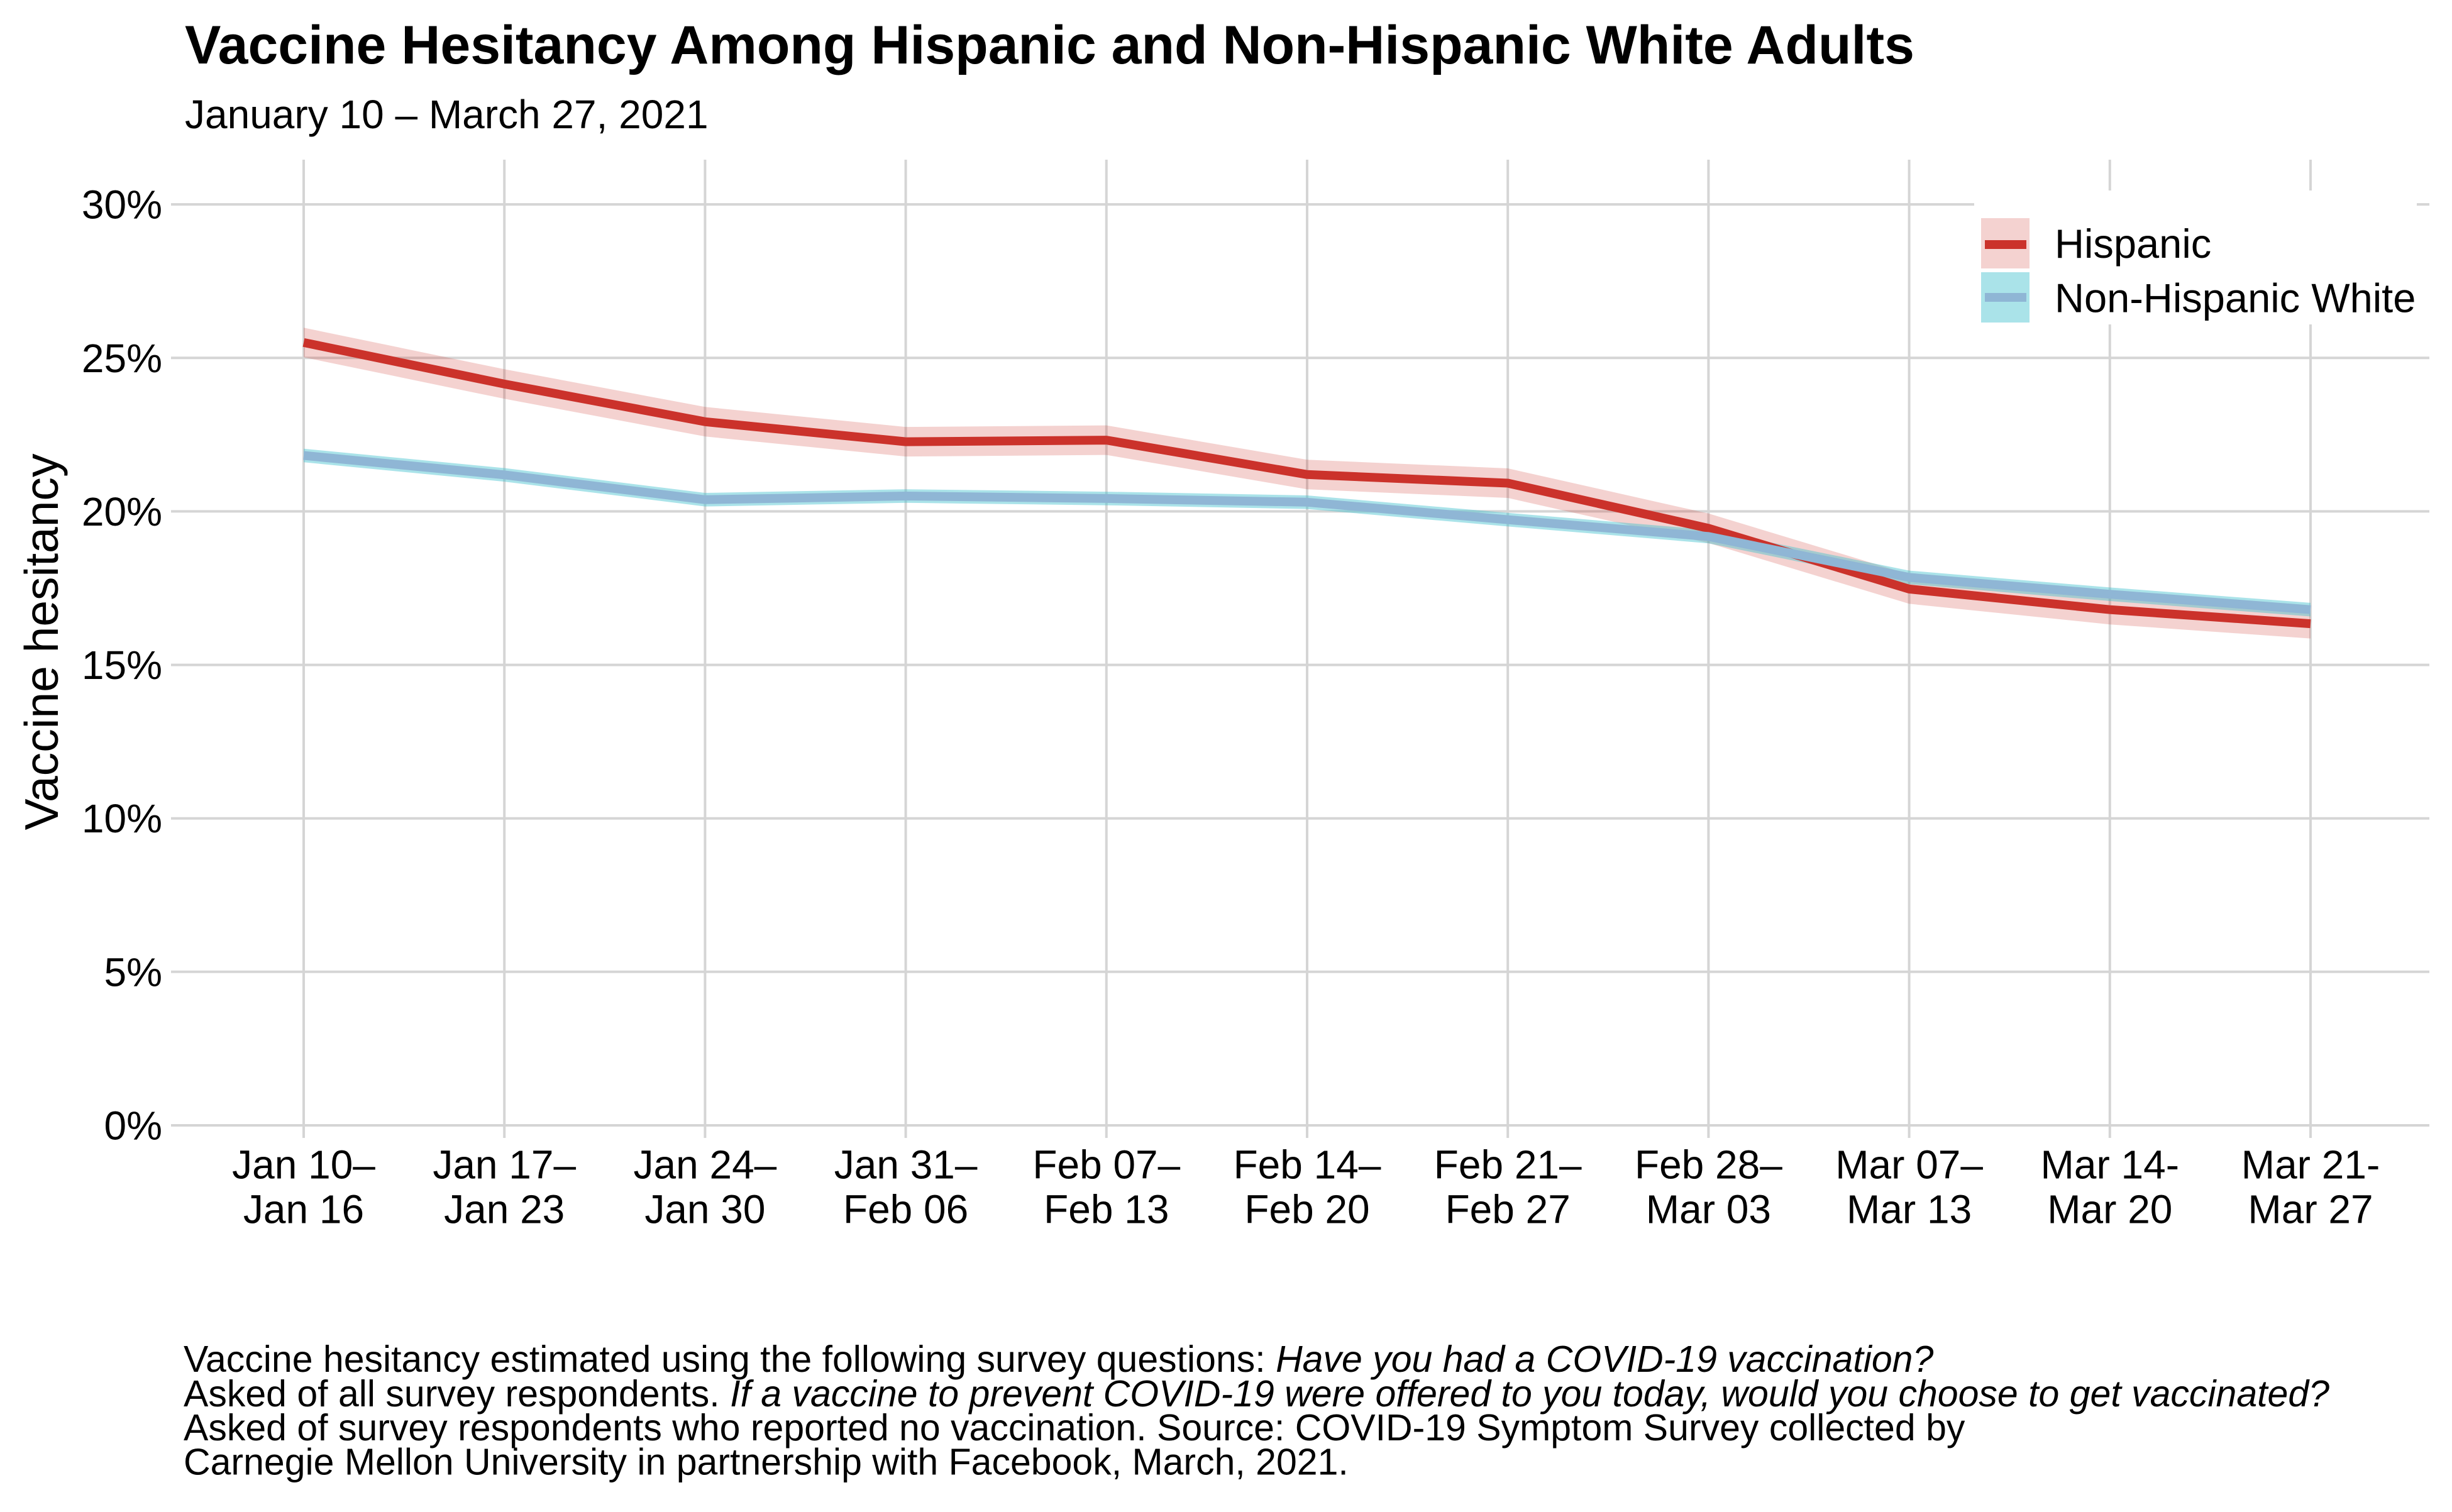  I want to click on svg-text: Vaccine hesitancy, so click(41, 641).